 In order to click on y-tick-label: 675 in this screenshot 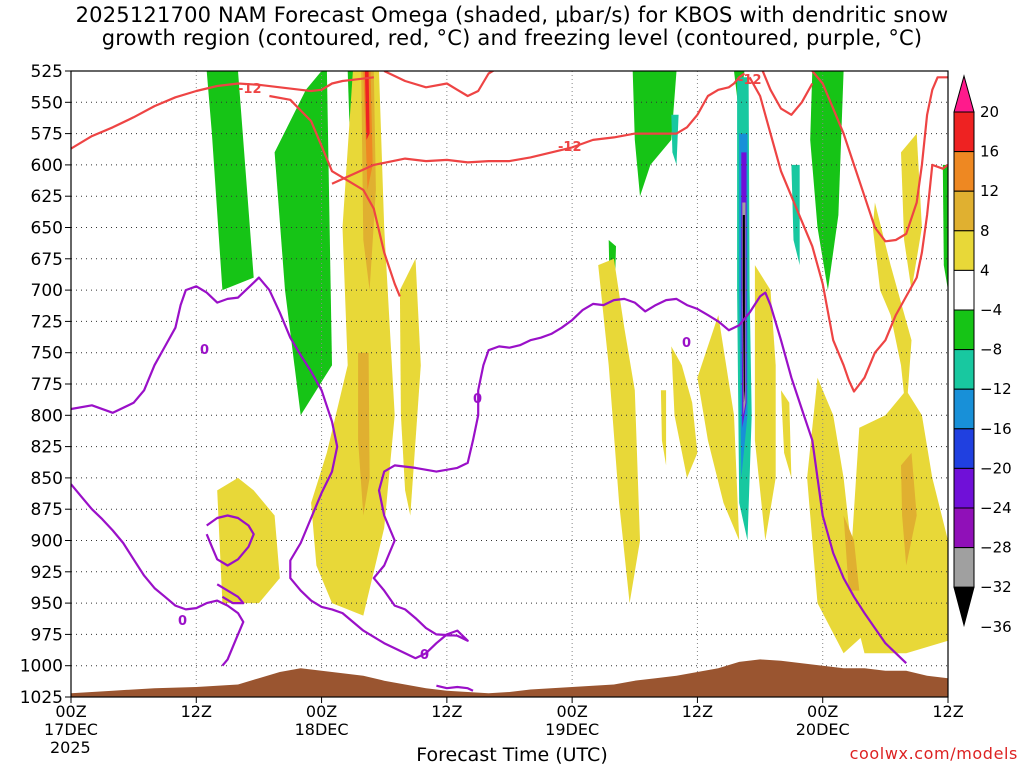, I will do `click(47, 260)`.